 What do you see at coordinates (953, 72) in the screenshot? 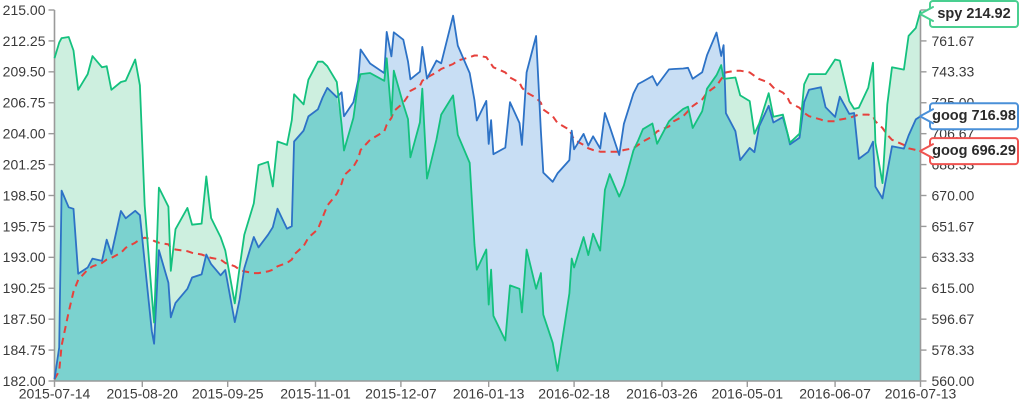
I see `right-axis-tick-label: 743.33` at bounding box center [953, 72].